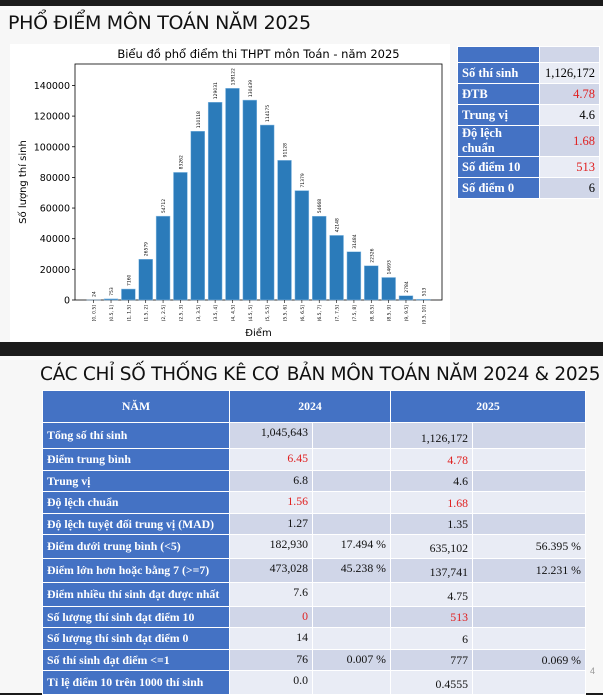  Describe the element at coordinates (55, 239) in the screenshot. I see `y-tick-label: 40000` at that location.